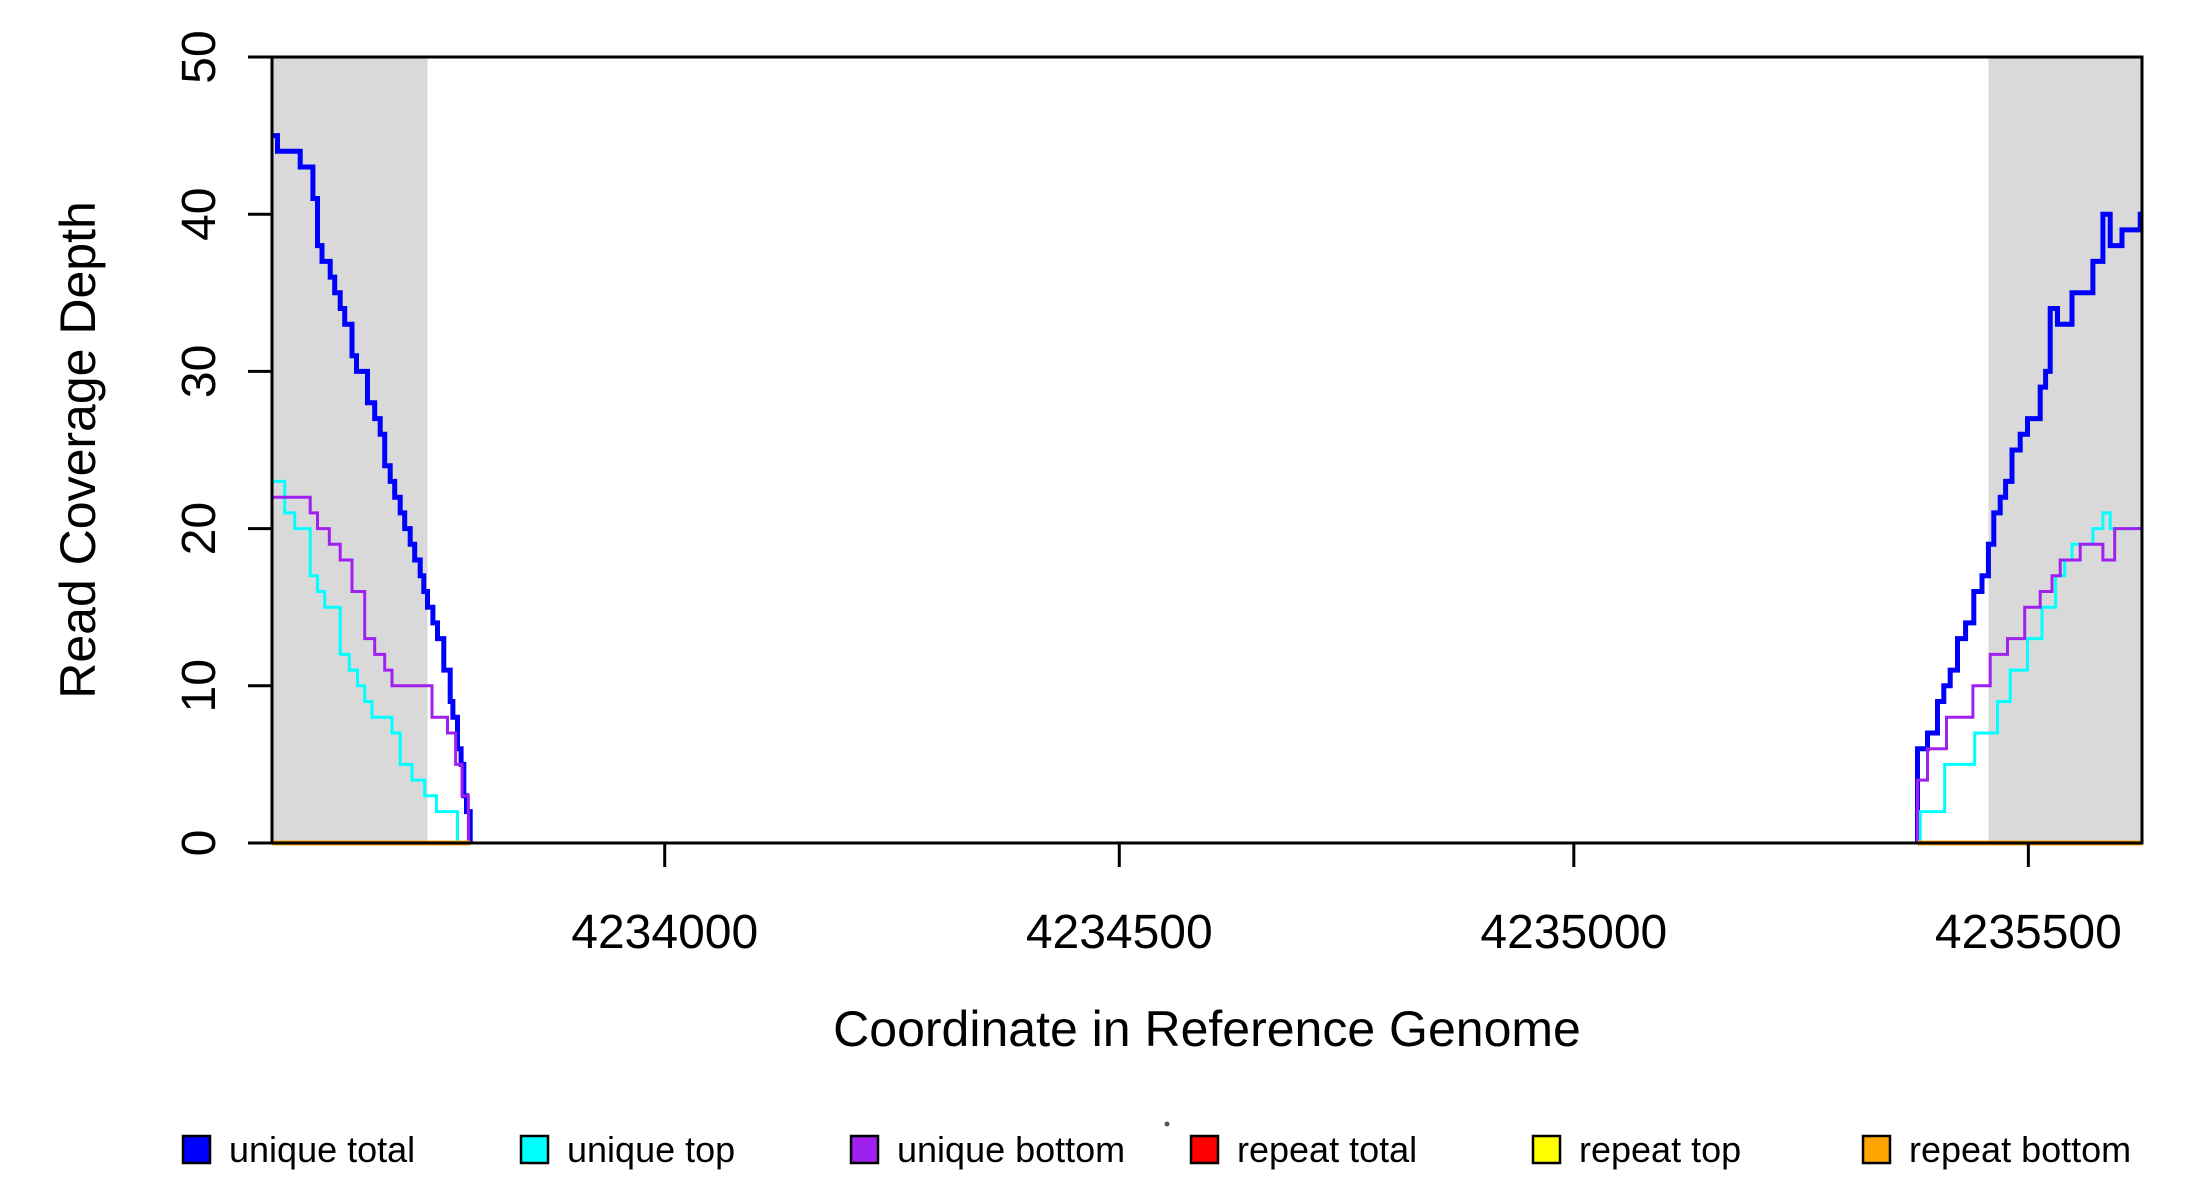 This screenshot has width=2200, height=1200. What do you see at coordinates (1119, 932) in the screenshot?
I see `x-tick-label-4234500: 4234500` at bounding box center [1119, 932].